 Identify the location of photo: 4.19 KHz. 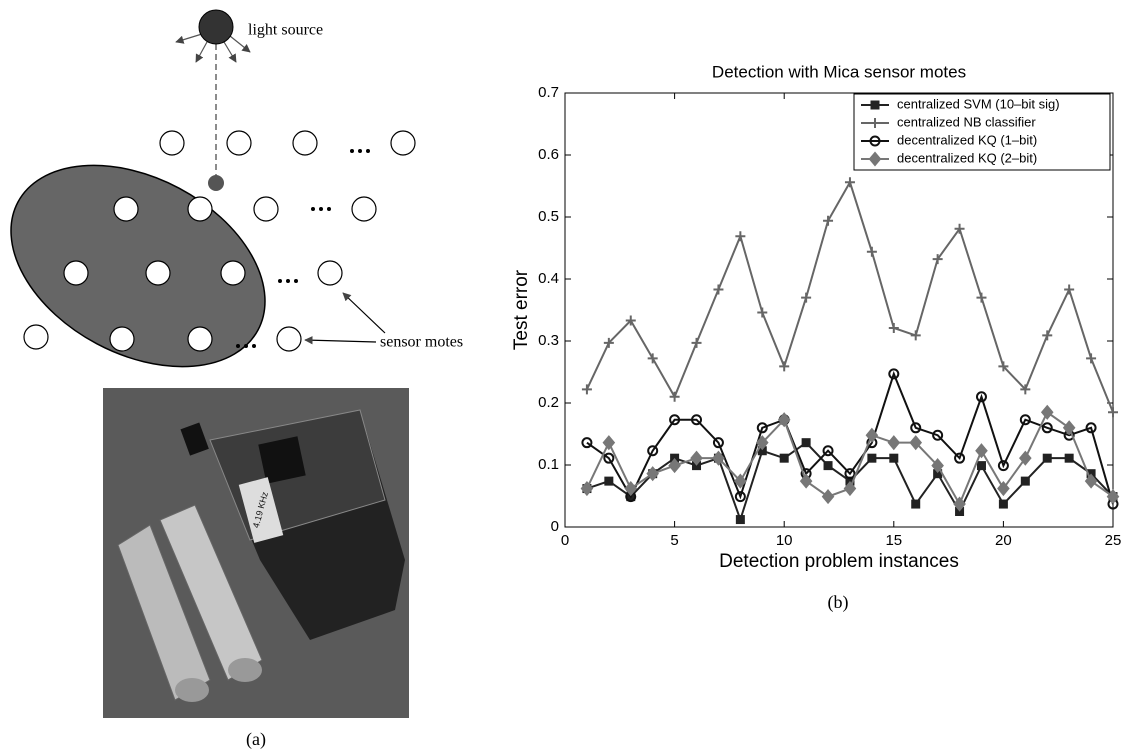
(256, 553).